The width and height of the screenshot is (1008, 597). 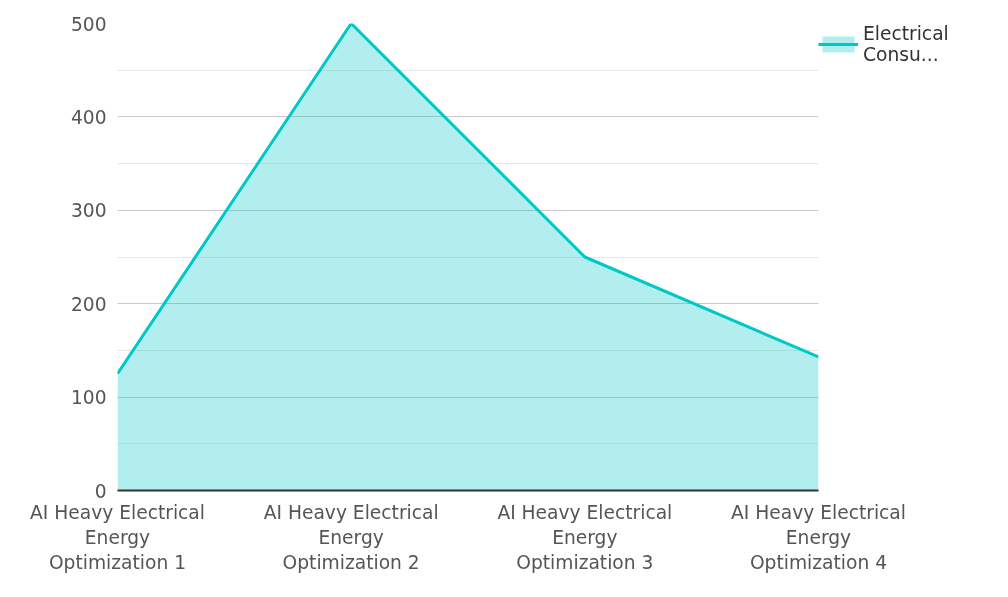 What do you see at coordinates (585, 537) in the screenshot?
I see `x-tick-label: AI Heavy Electrical Energy Optimization 3` at bounding box center [585, 537].